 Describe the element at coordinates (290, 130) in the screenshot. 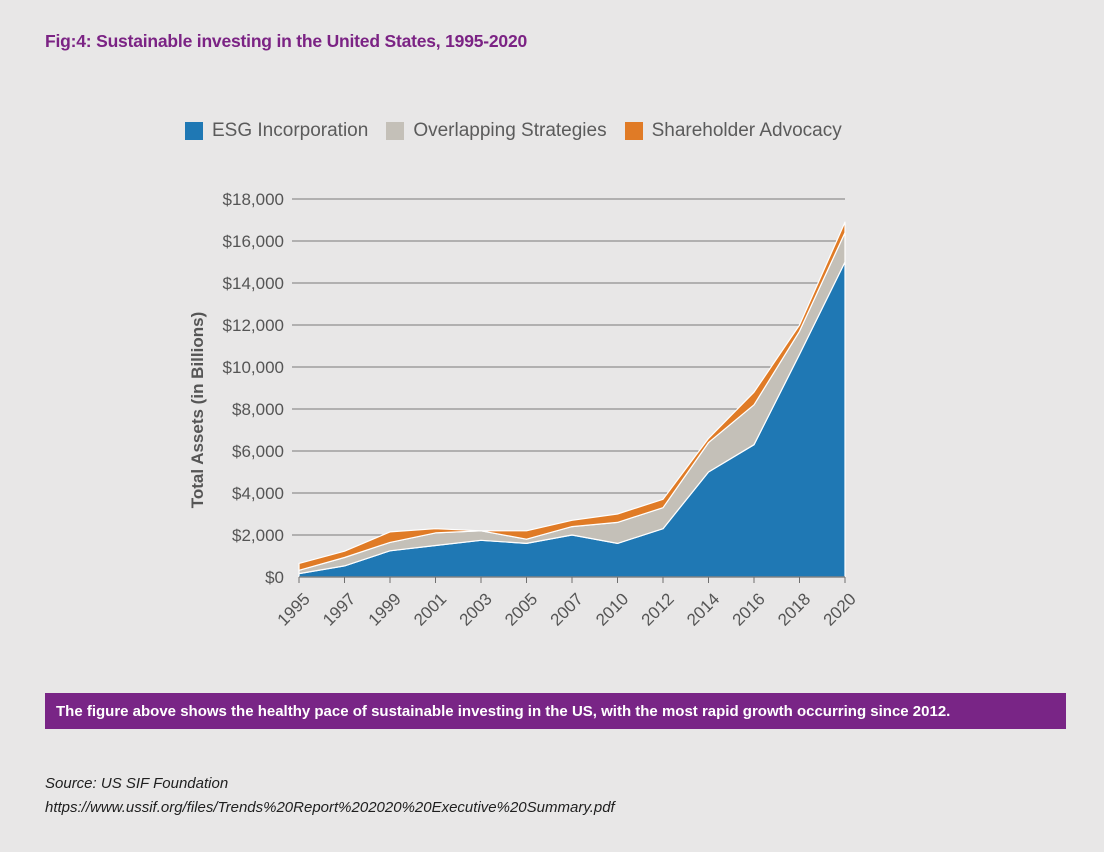

I see `legend-label-esg: ESG Incorporation` at that location.